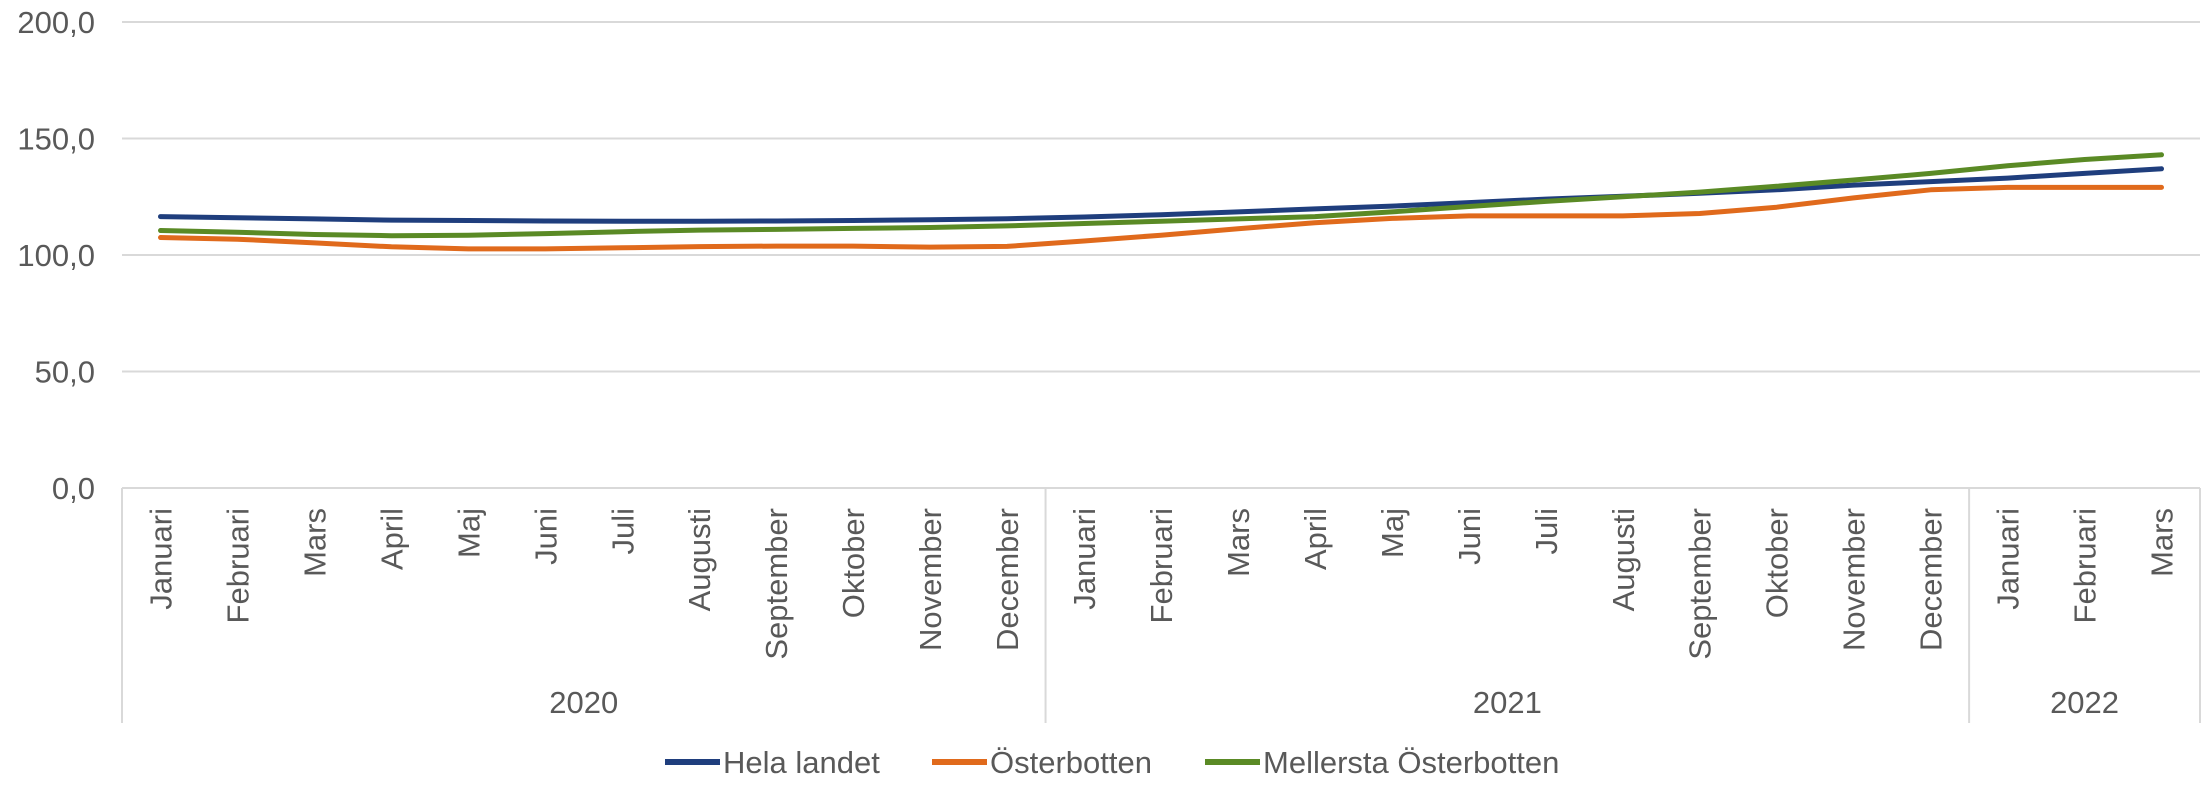  I want to click on y-tick-label: 200,0, so click(56, 22).